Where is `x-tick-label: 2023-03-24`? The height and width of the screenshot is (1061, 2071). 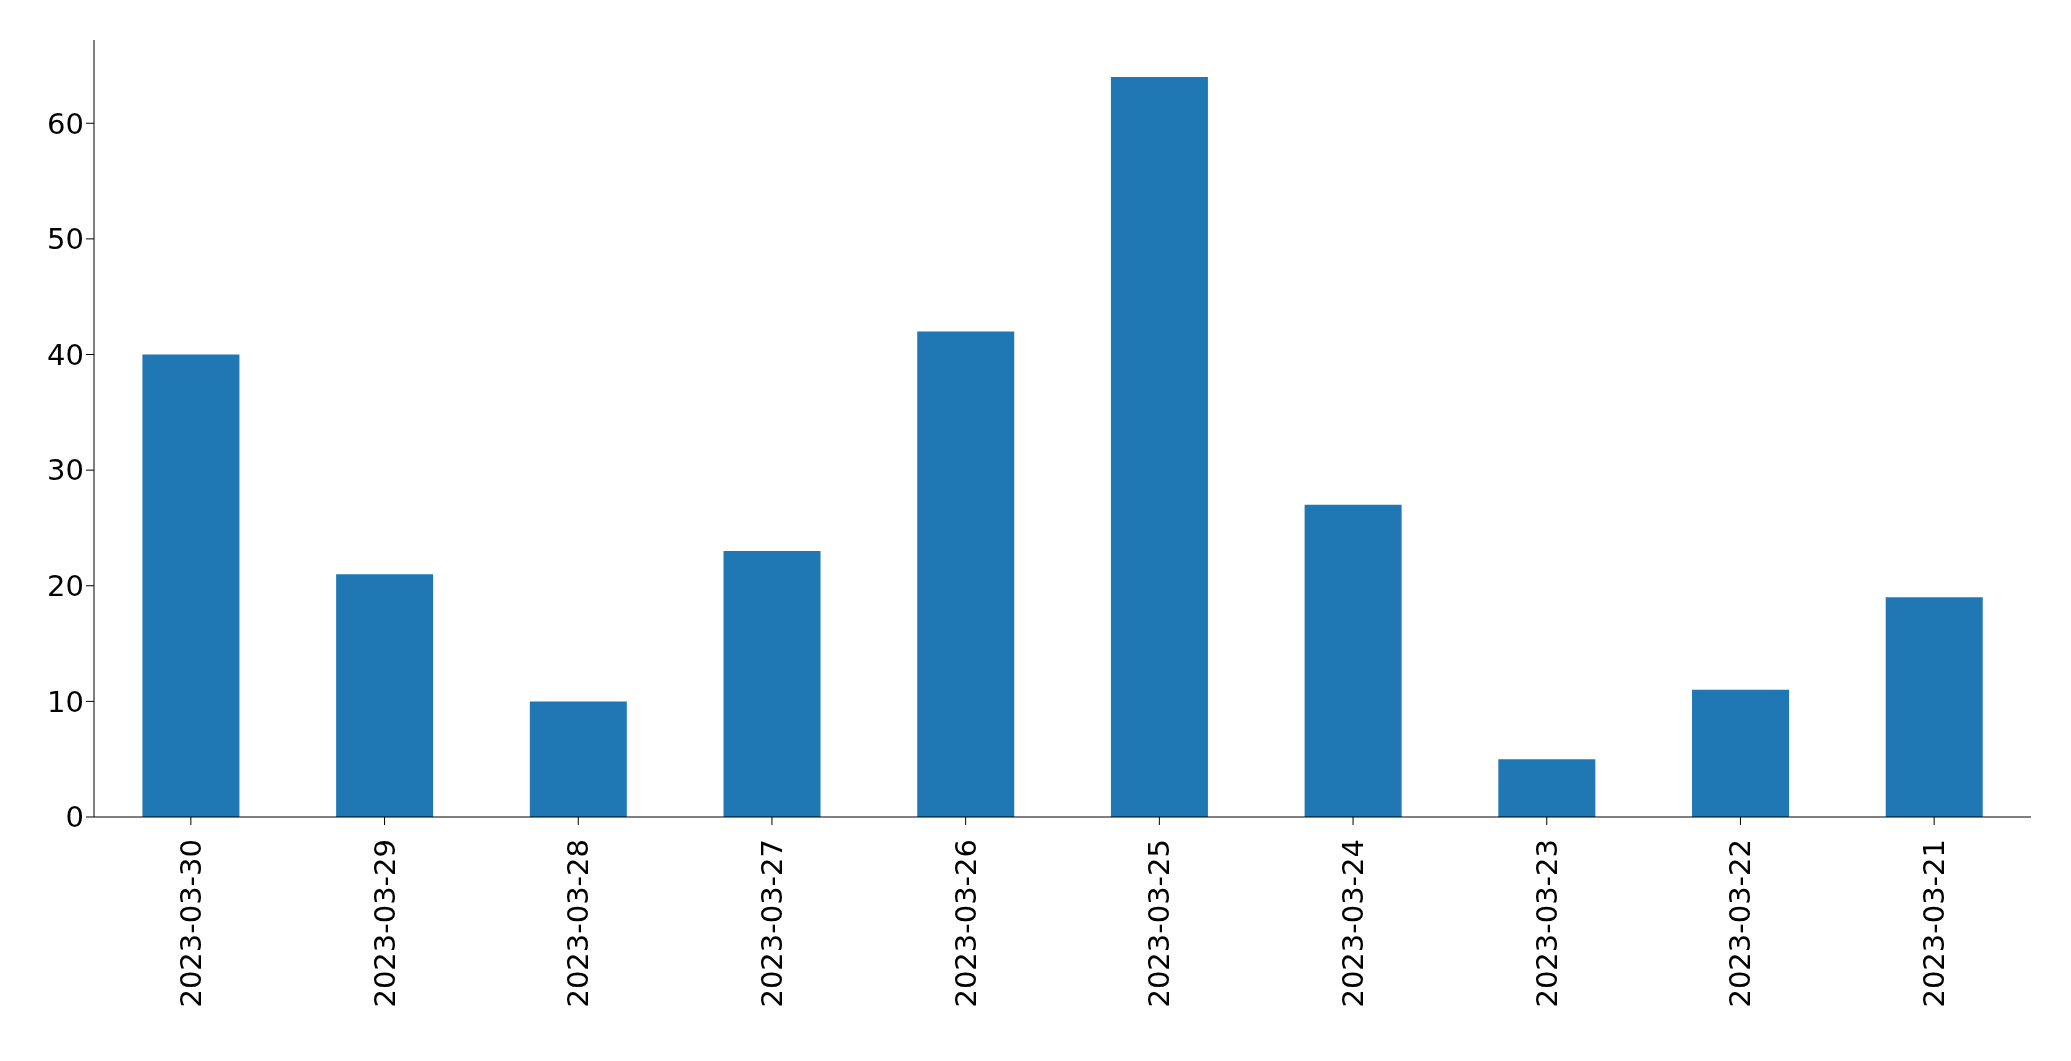 x-tick-label: 2023-03-24 is located at coordinates (1353, 923).